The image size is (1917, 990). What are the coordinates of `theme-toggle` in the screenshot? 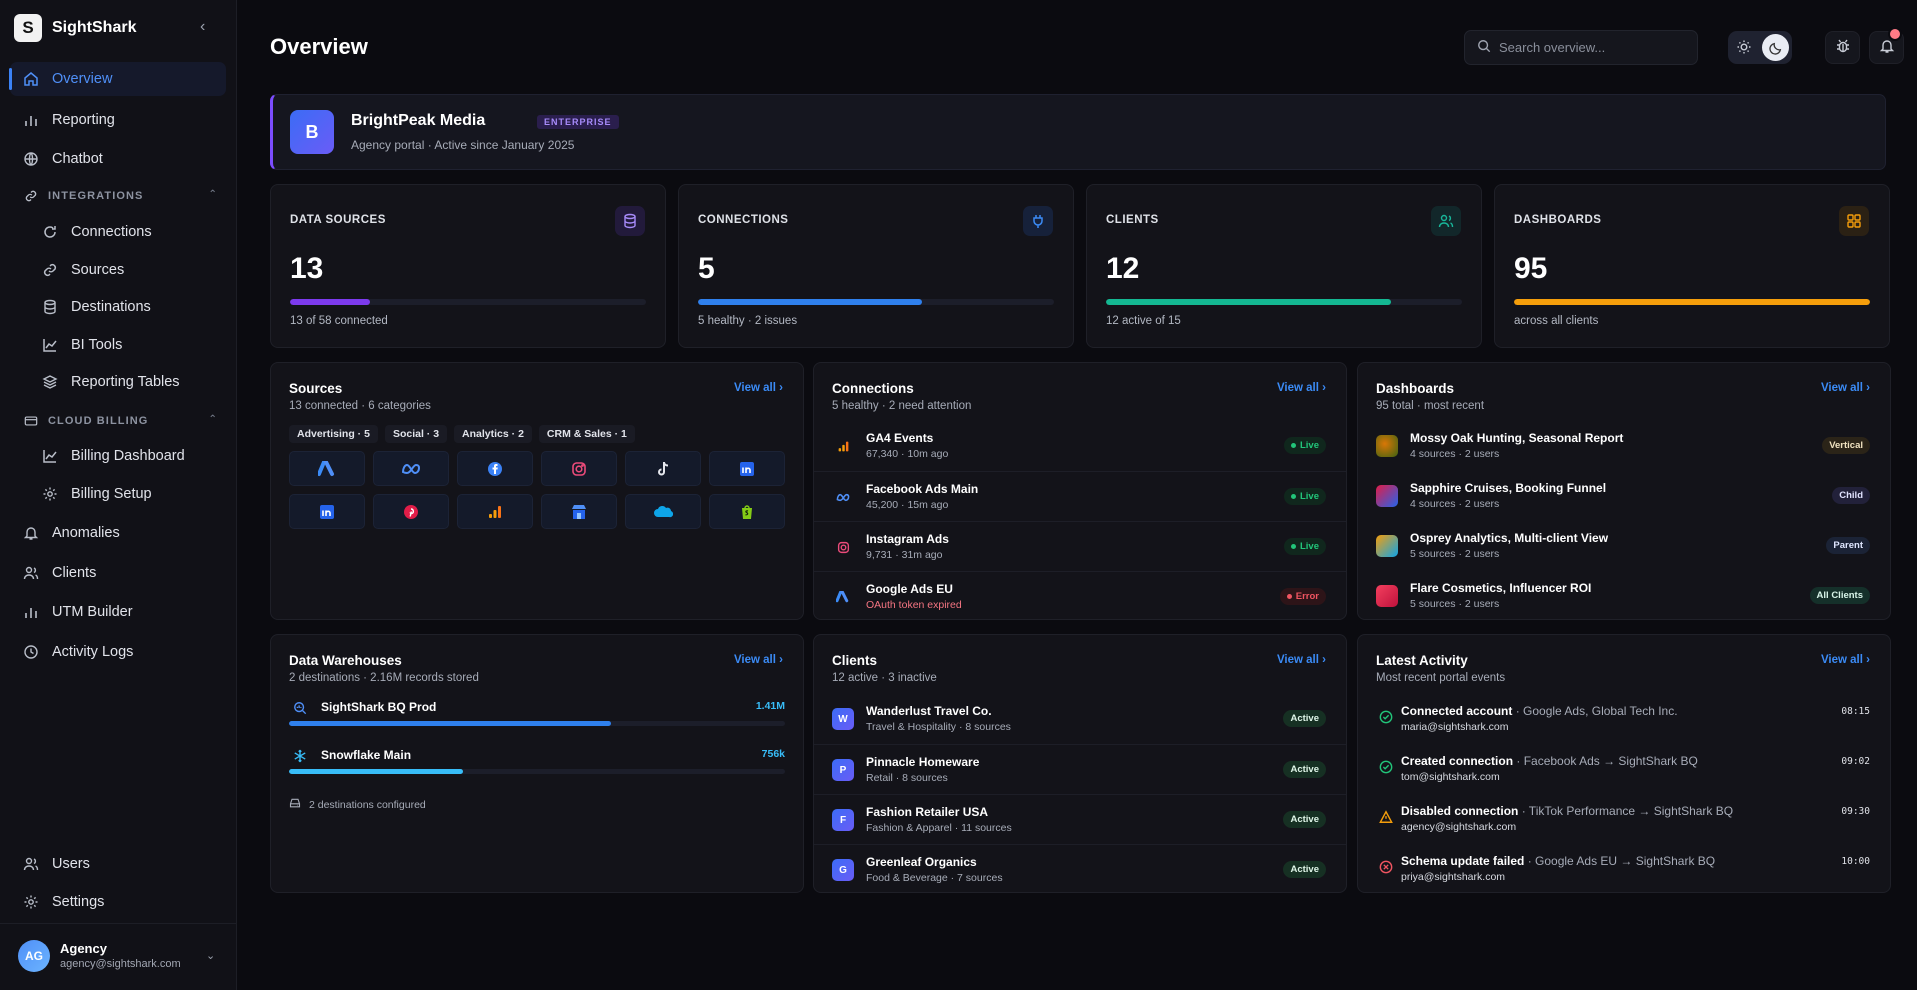 It's located at (1760, 47).